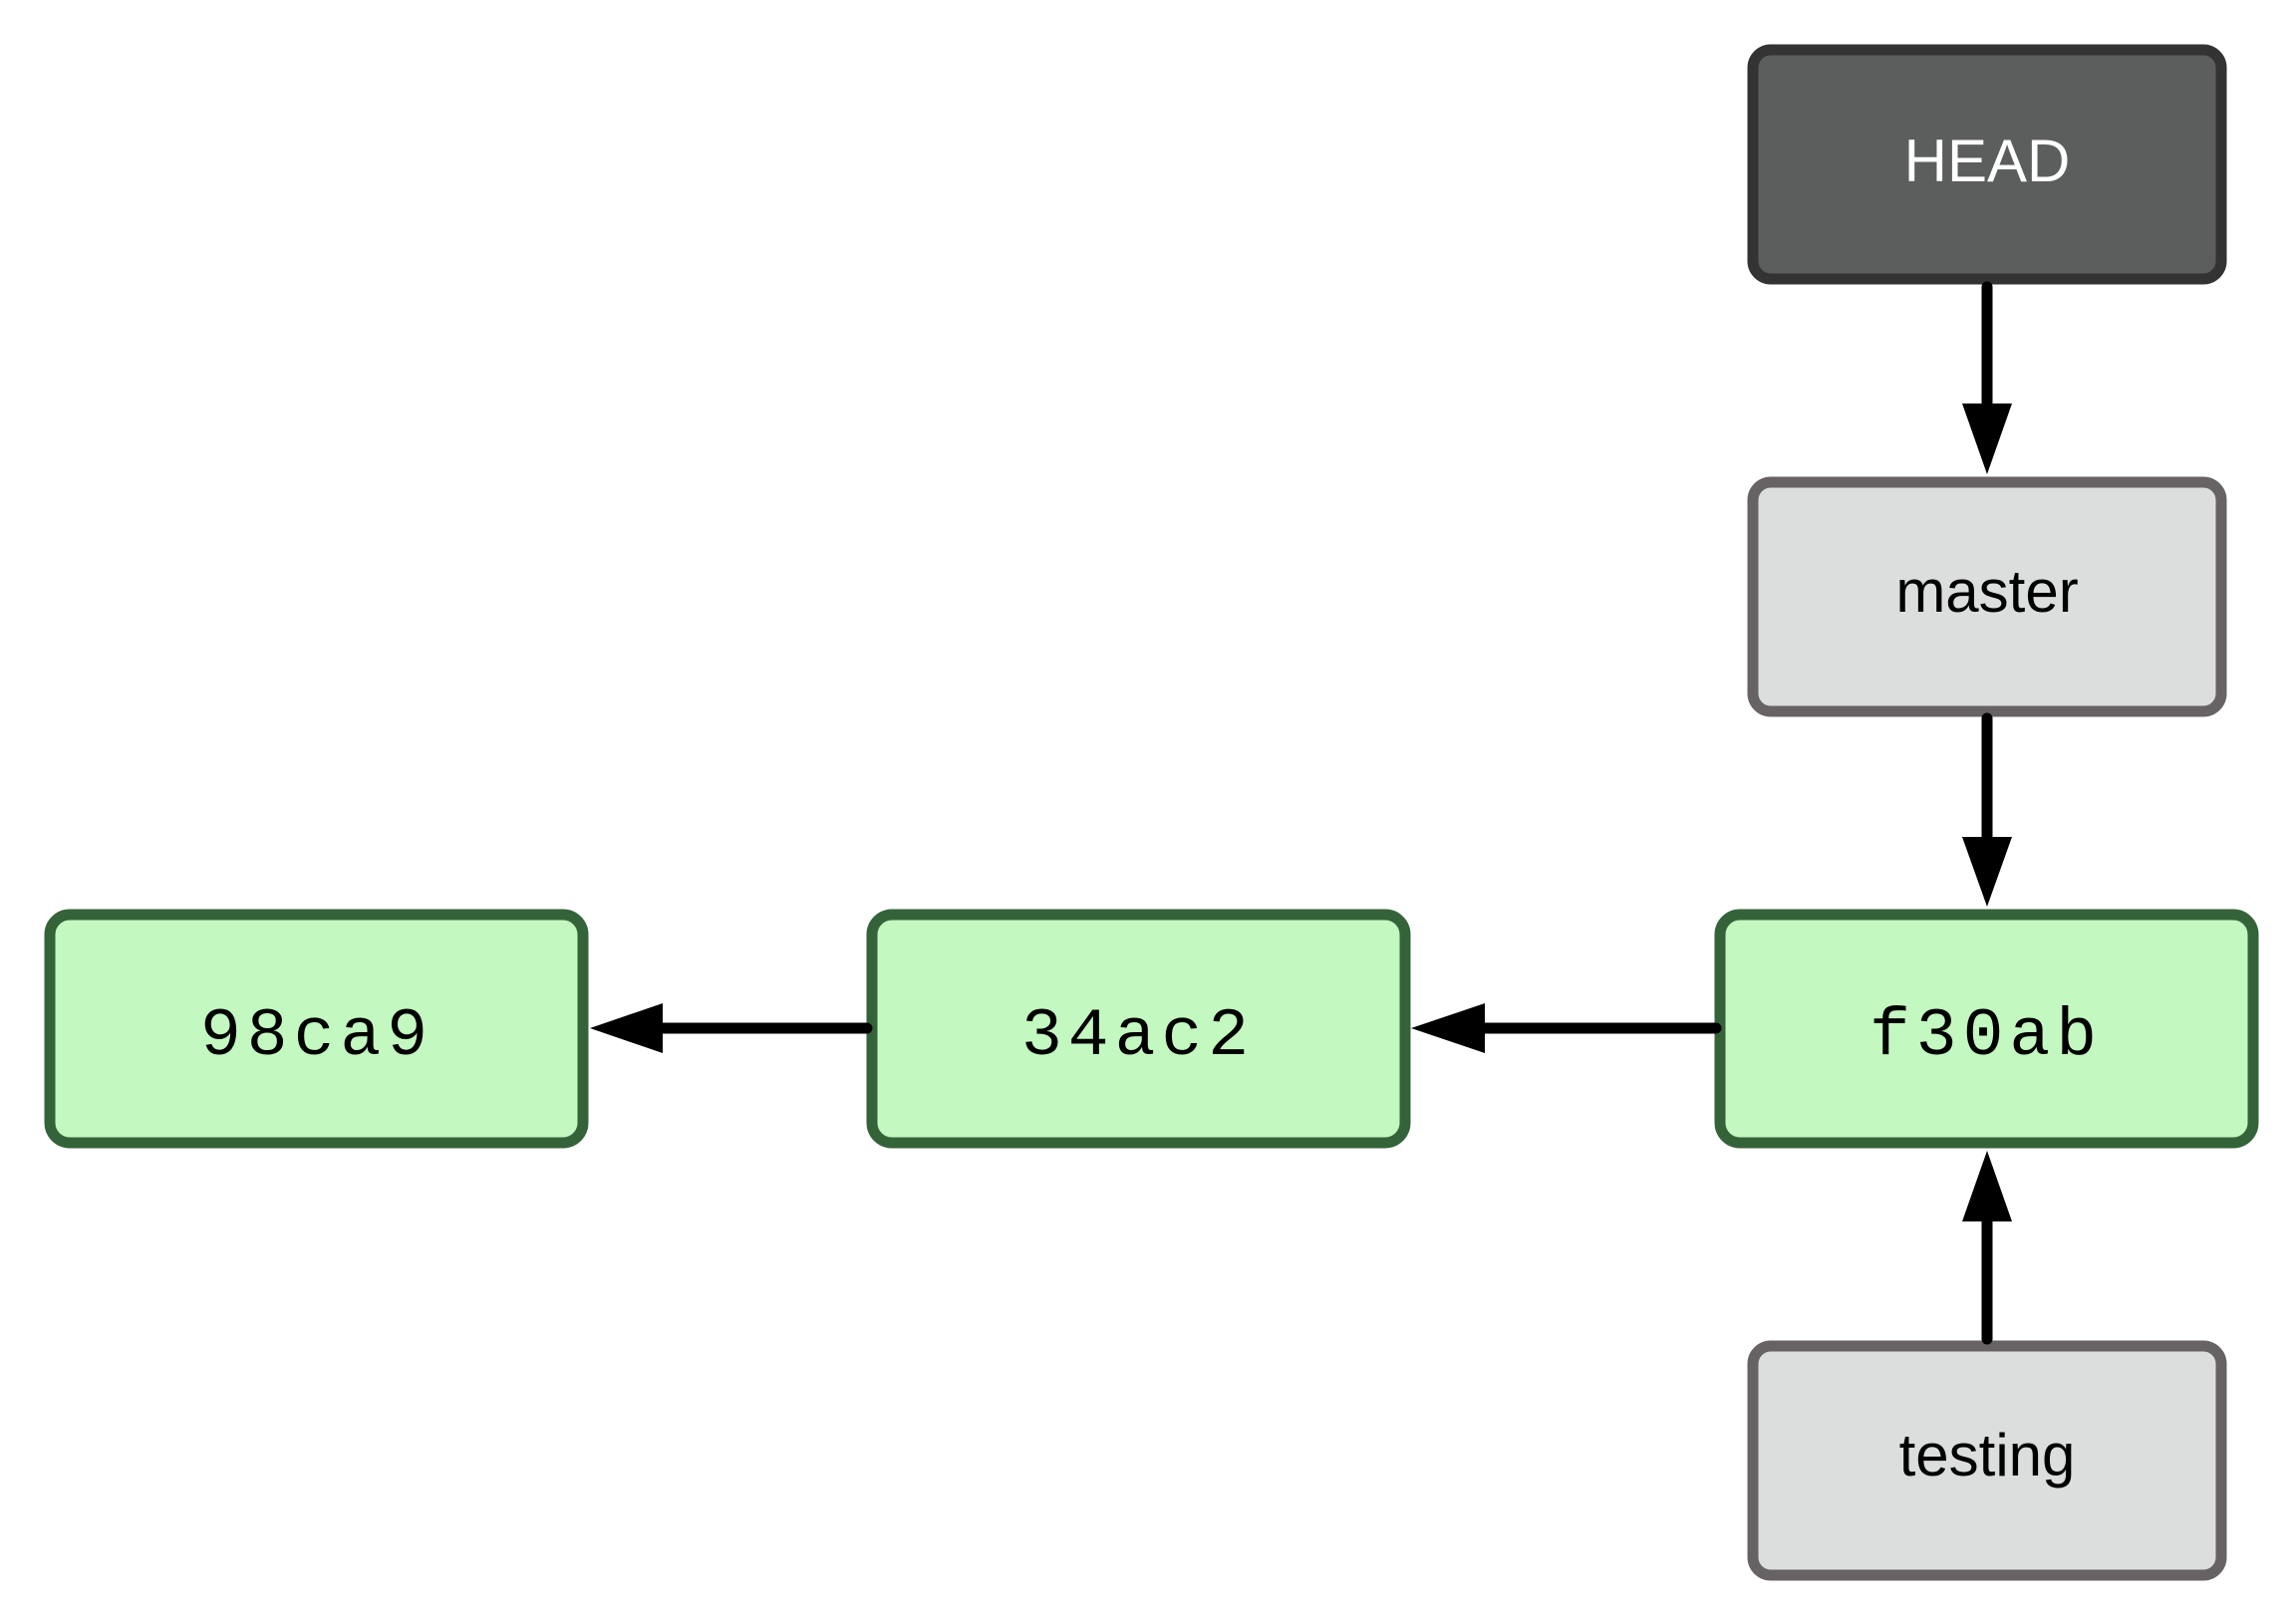  I want to click on arrow-master-to-f30ab, so click(1987, 809).